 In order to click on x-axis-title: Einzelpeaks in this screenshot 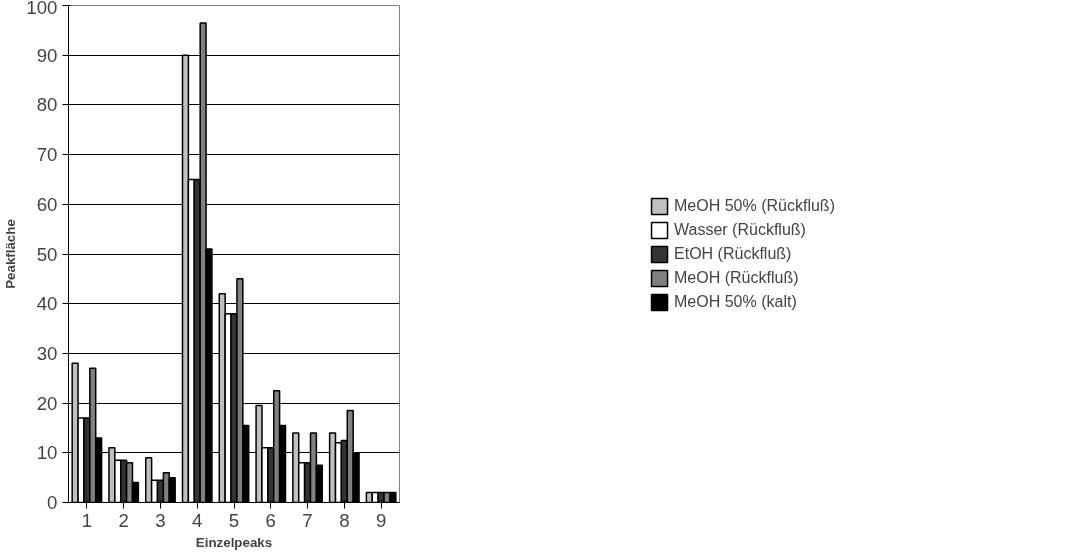, I will do `click(234, 542)`.